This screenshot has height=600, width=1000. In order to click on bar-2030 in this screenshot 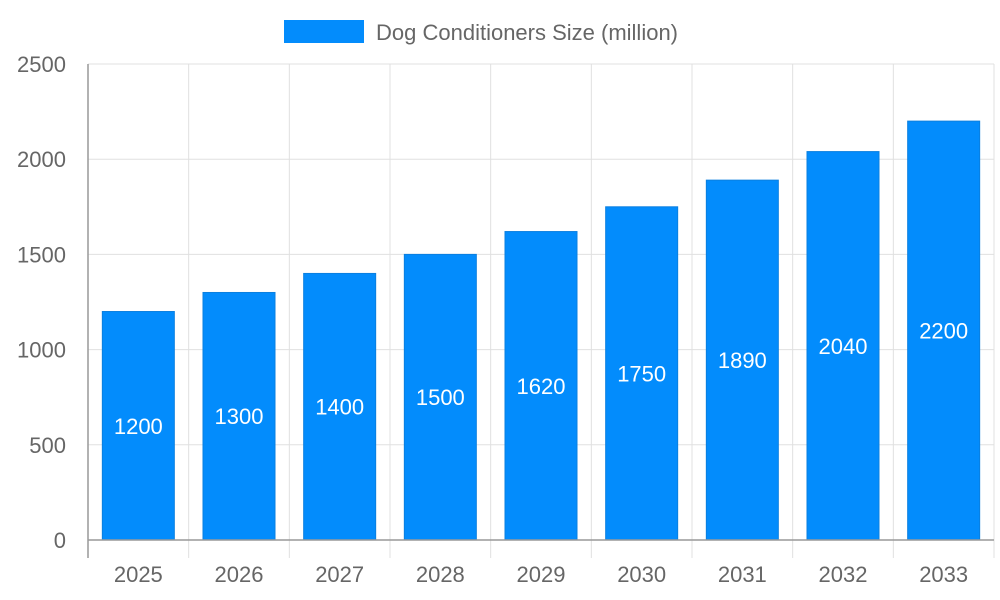, I will do `click(642, 373)`.